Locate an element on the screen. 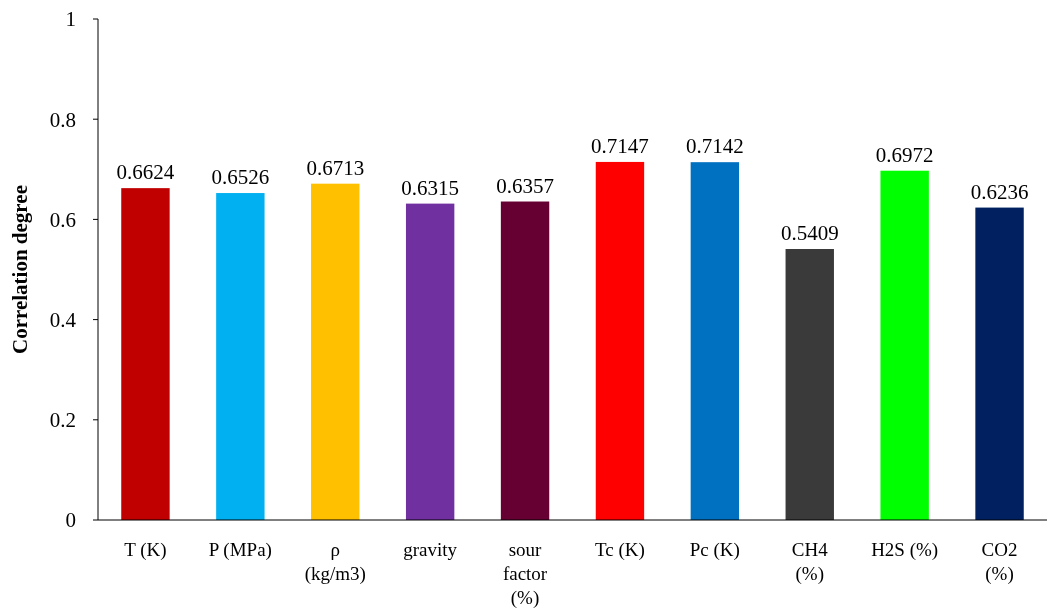  x-tick-label: T (K) is located at coordinates (145, 550).